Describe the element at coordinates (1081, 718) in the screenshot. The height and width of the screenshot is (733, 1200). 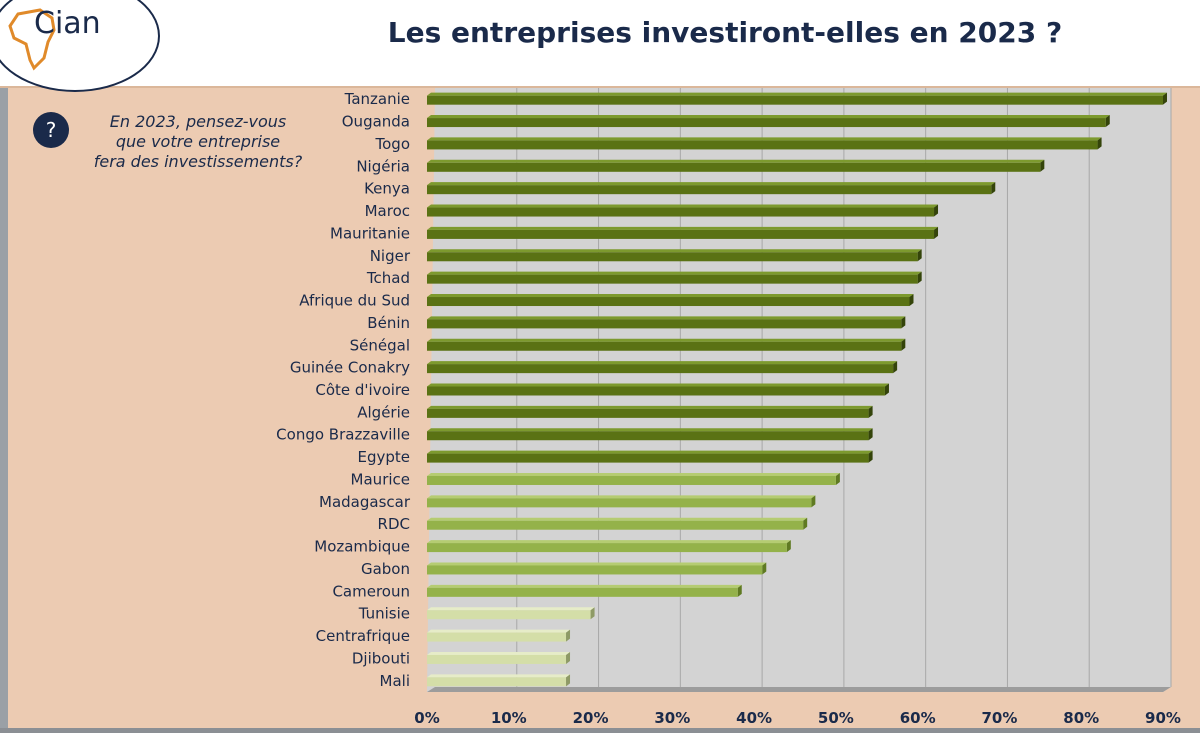
I see `x-tick-label: 80%` at that location.